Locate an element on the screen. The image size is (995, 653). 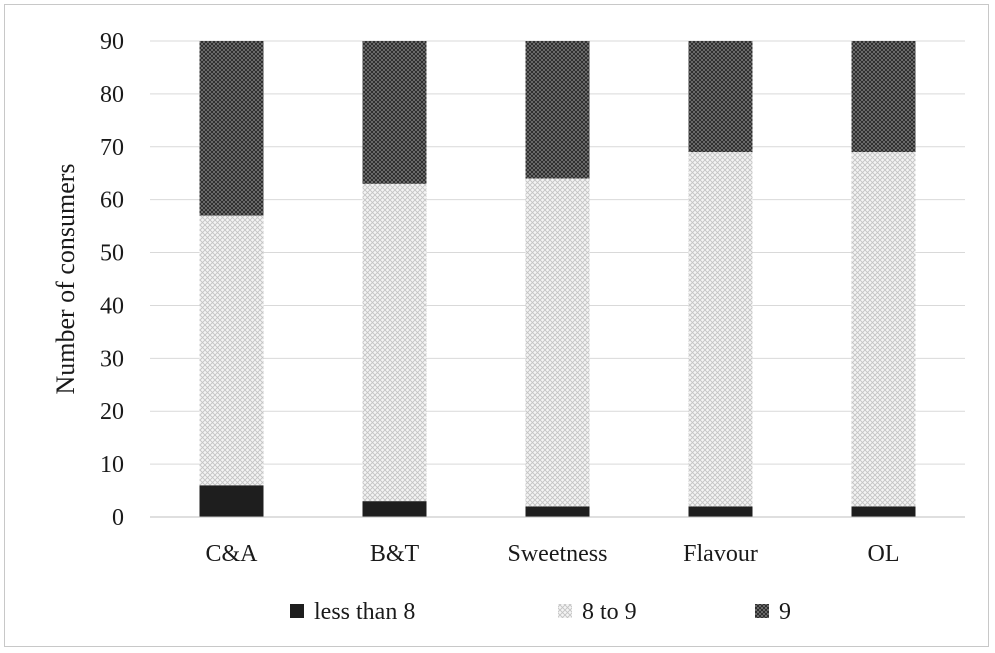
y-tick-label: 80 is located at coordinates (112, 95).